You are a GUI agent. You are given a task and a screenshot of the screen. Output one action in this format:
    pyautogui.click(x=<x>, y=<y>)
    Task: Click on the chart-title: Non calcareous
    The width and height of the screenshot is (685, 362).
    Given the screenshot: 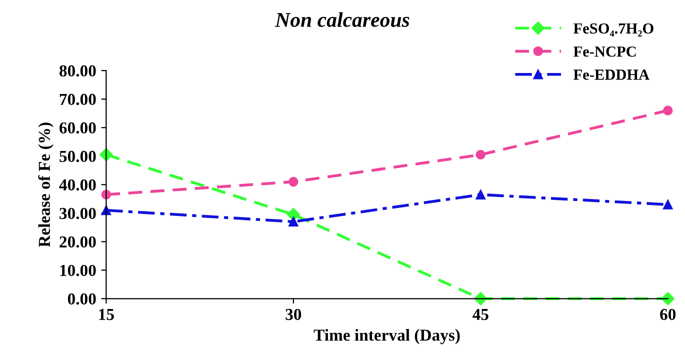 What is the action you would take?
    pyautogui.click(x=342, y=19)
    